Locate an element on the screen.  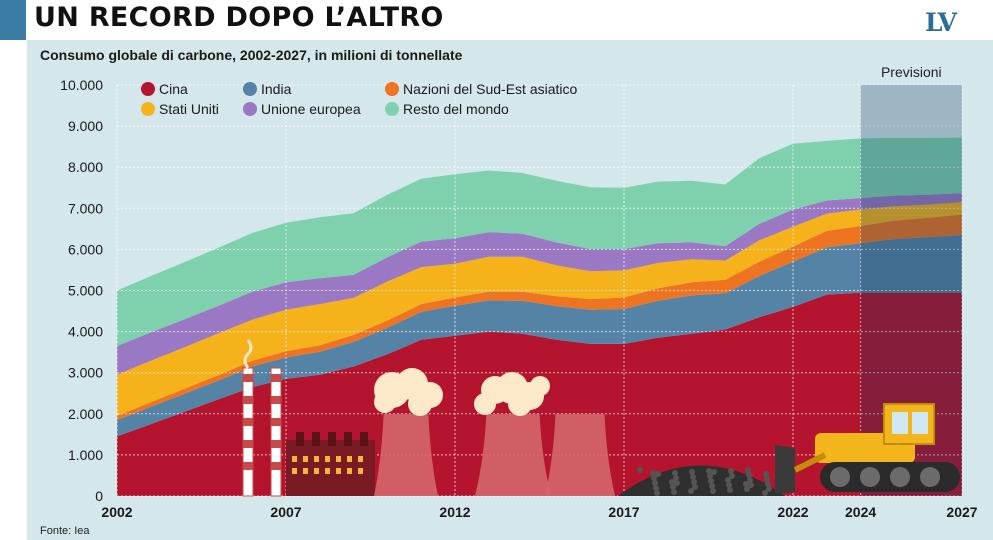
y-tick-label: 4.000 is located at coordinates (85, 332).